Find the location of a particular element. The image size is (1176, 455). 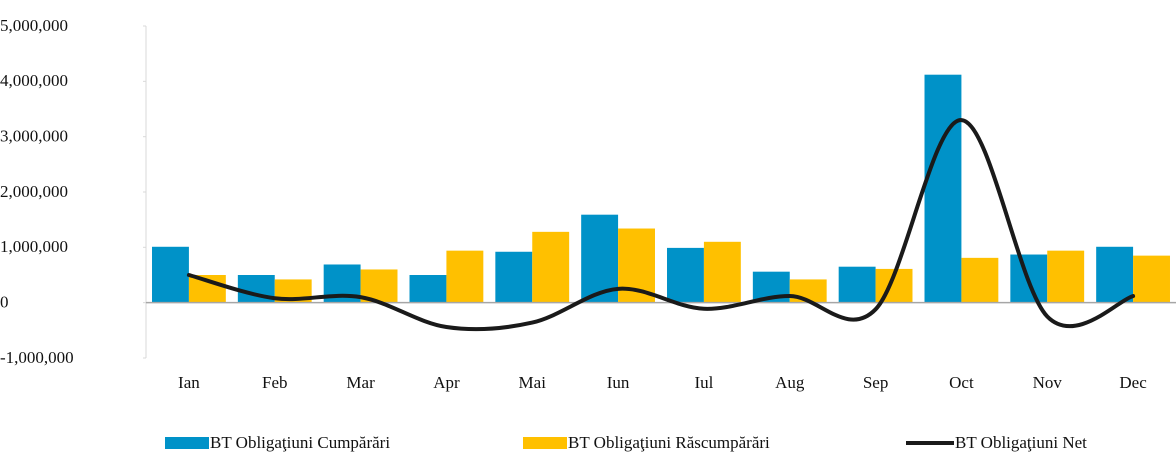

legend-label: BT Obligaţiuni Răscumpărări is located at coordinates (669, 442).